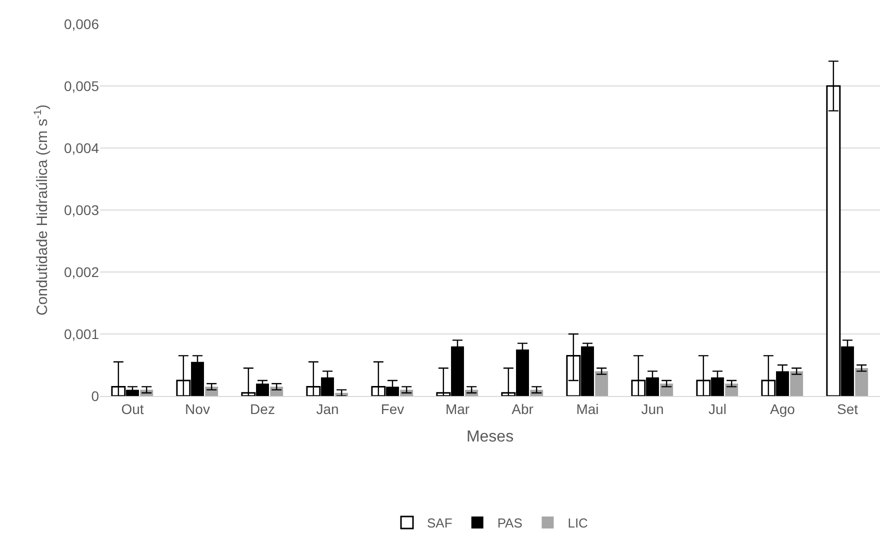 This screenshot has width=894, height=549. What do you see at coordinates (82, 86) in the screenshot?
I see `y-tick-label: 0,005` at bounding box center [82, 86].